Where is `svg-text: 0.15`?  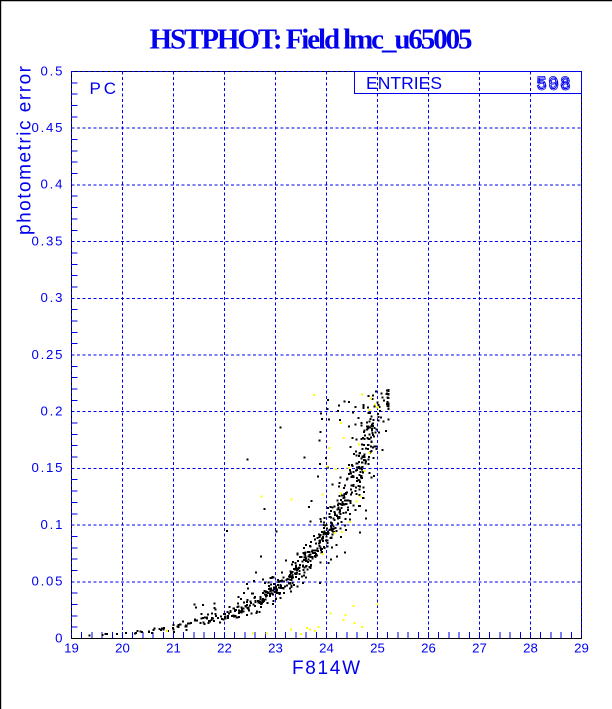
svg-text: 0.15 is located at coordinates (47, 467).